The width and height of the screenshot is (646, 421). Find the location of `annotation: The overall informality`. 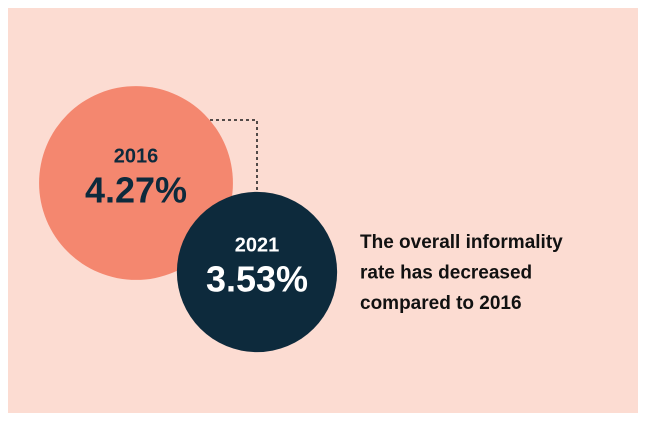

annotation: The overall informality is located at coordinates (461, 242).